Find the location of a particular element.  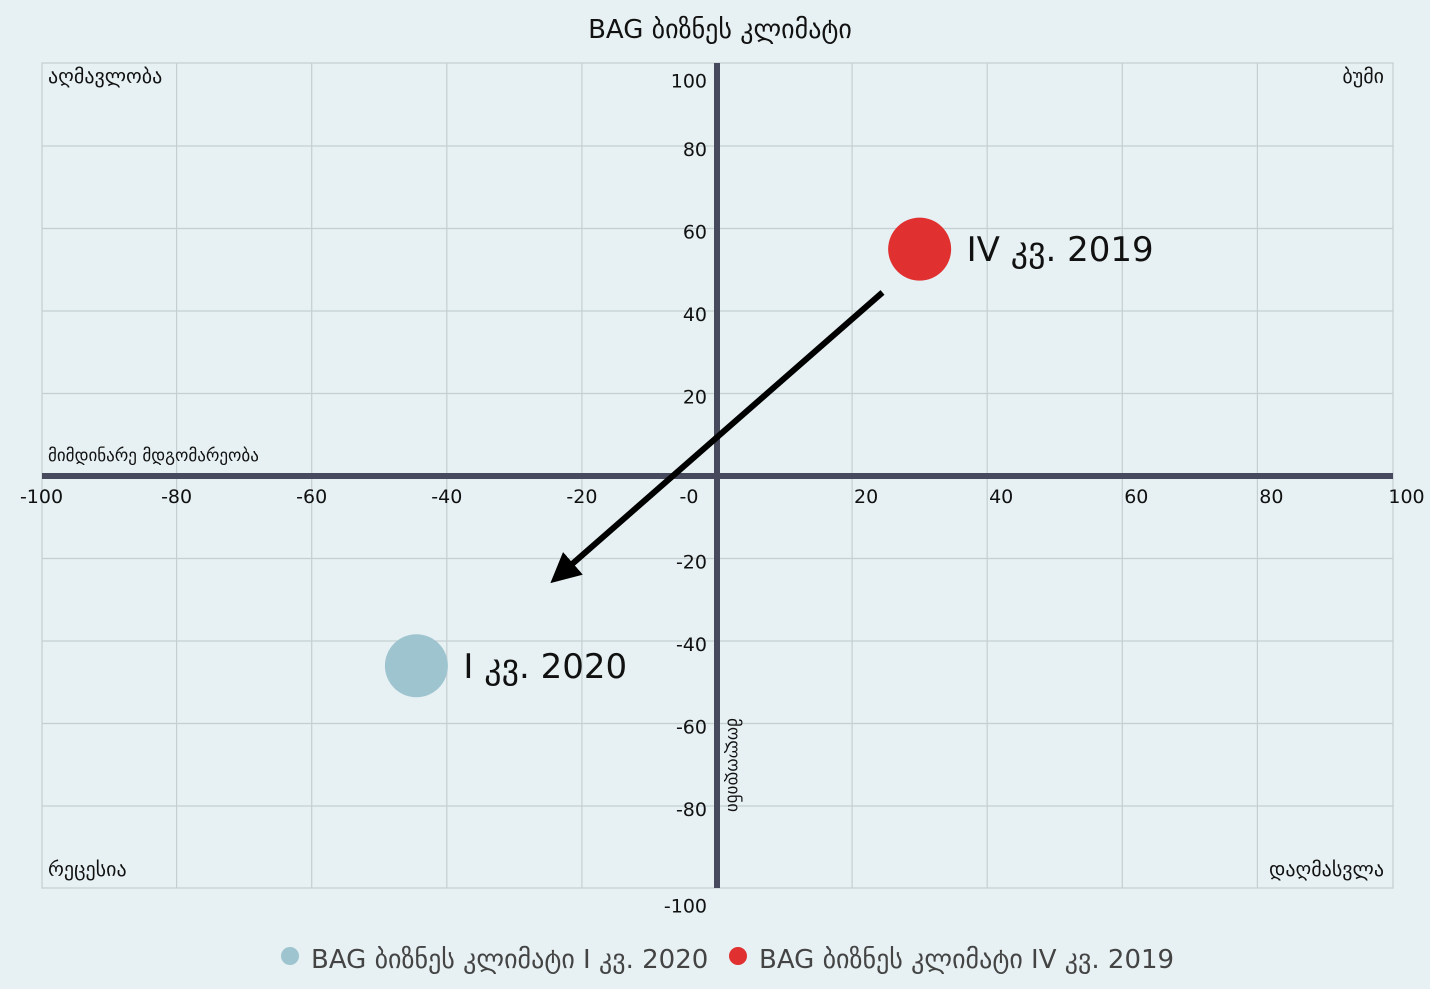

point-2019 is located at coordinates (920, 249).